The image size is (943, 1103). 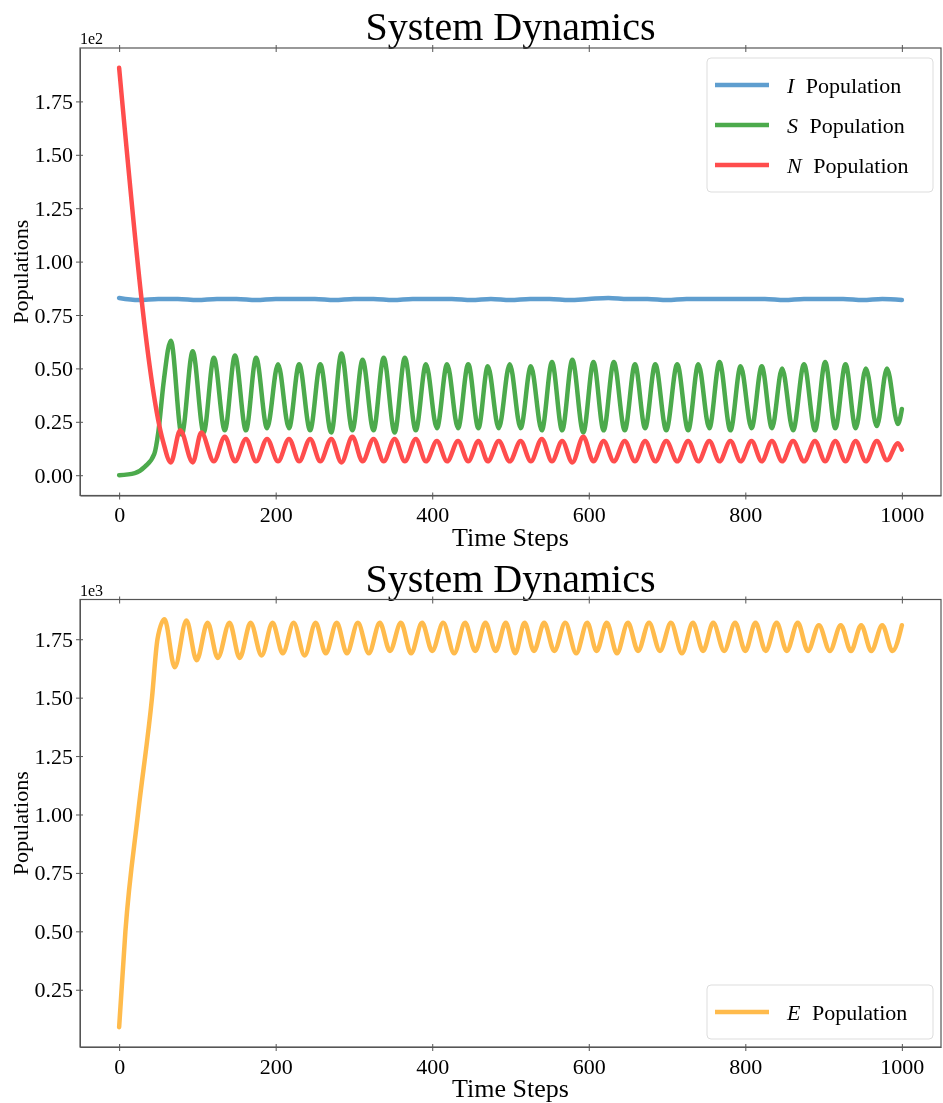 What do you see at coordinates (510, 408) in the screenshot?
I see `line-series` at bounding box center [510, 408].